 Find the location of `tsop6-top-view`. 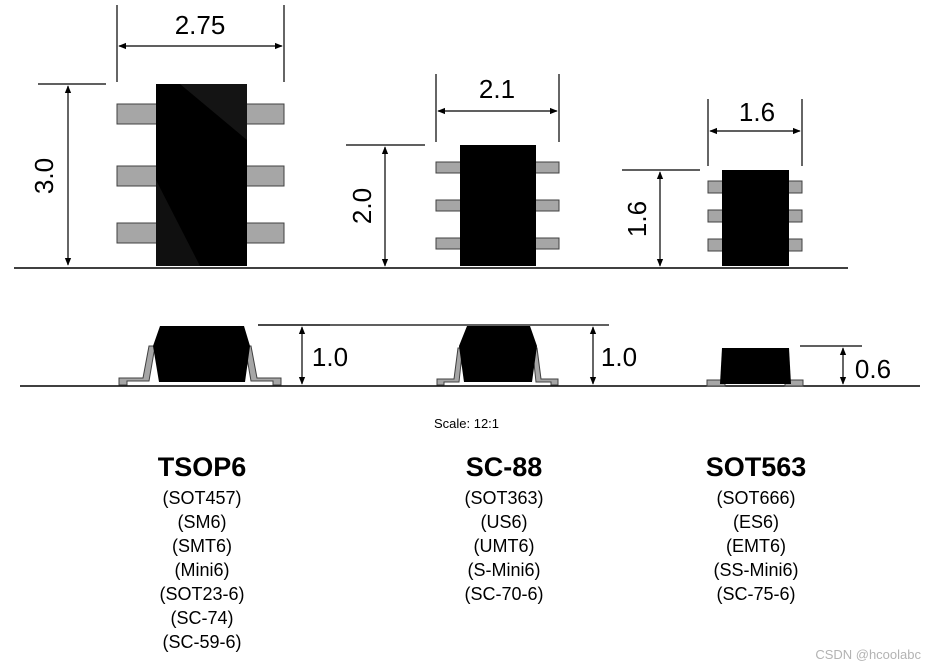

tsop6-top-view is located at coordinates (200, 175).